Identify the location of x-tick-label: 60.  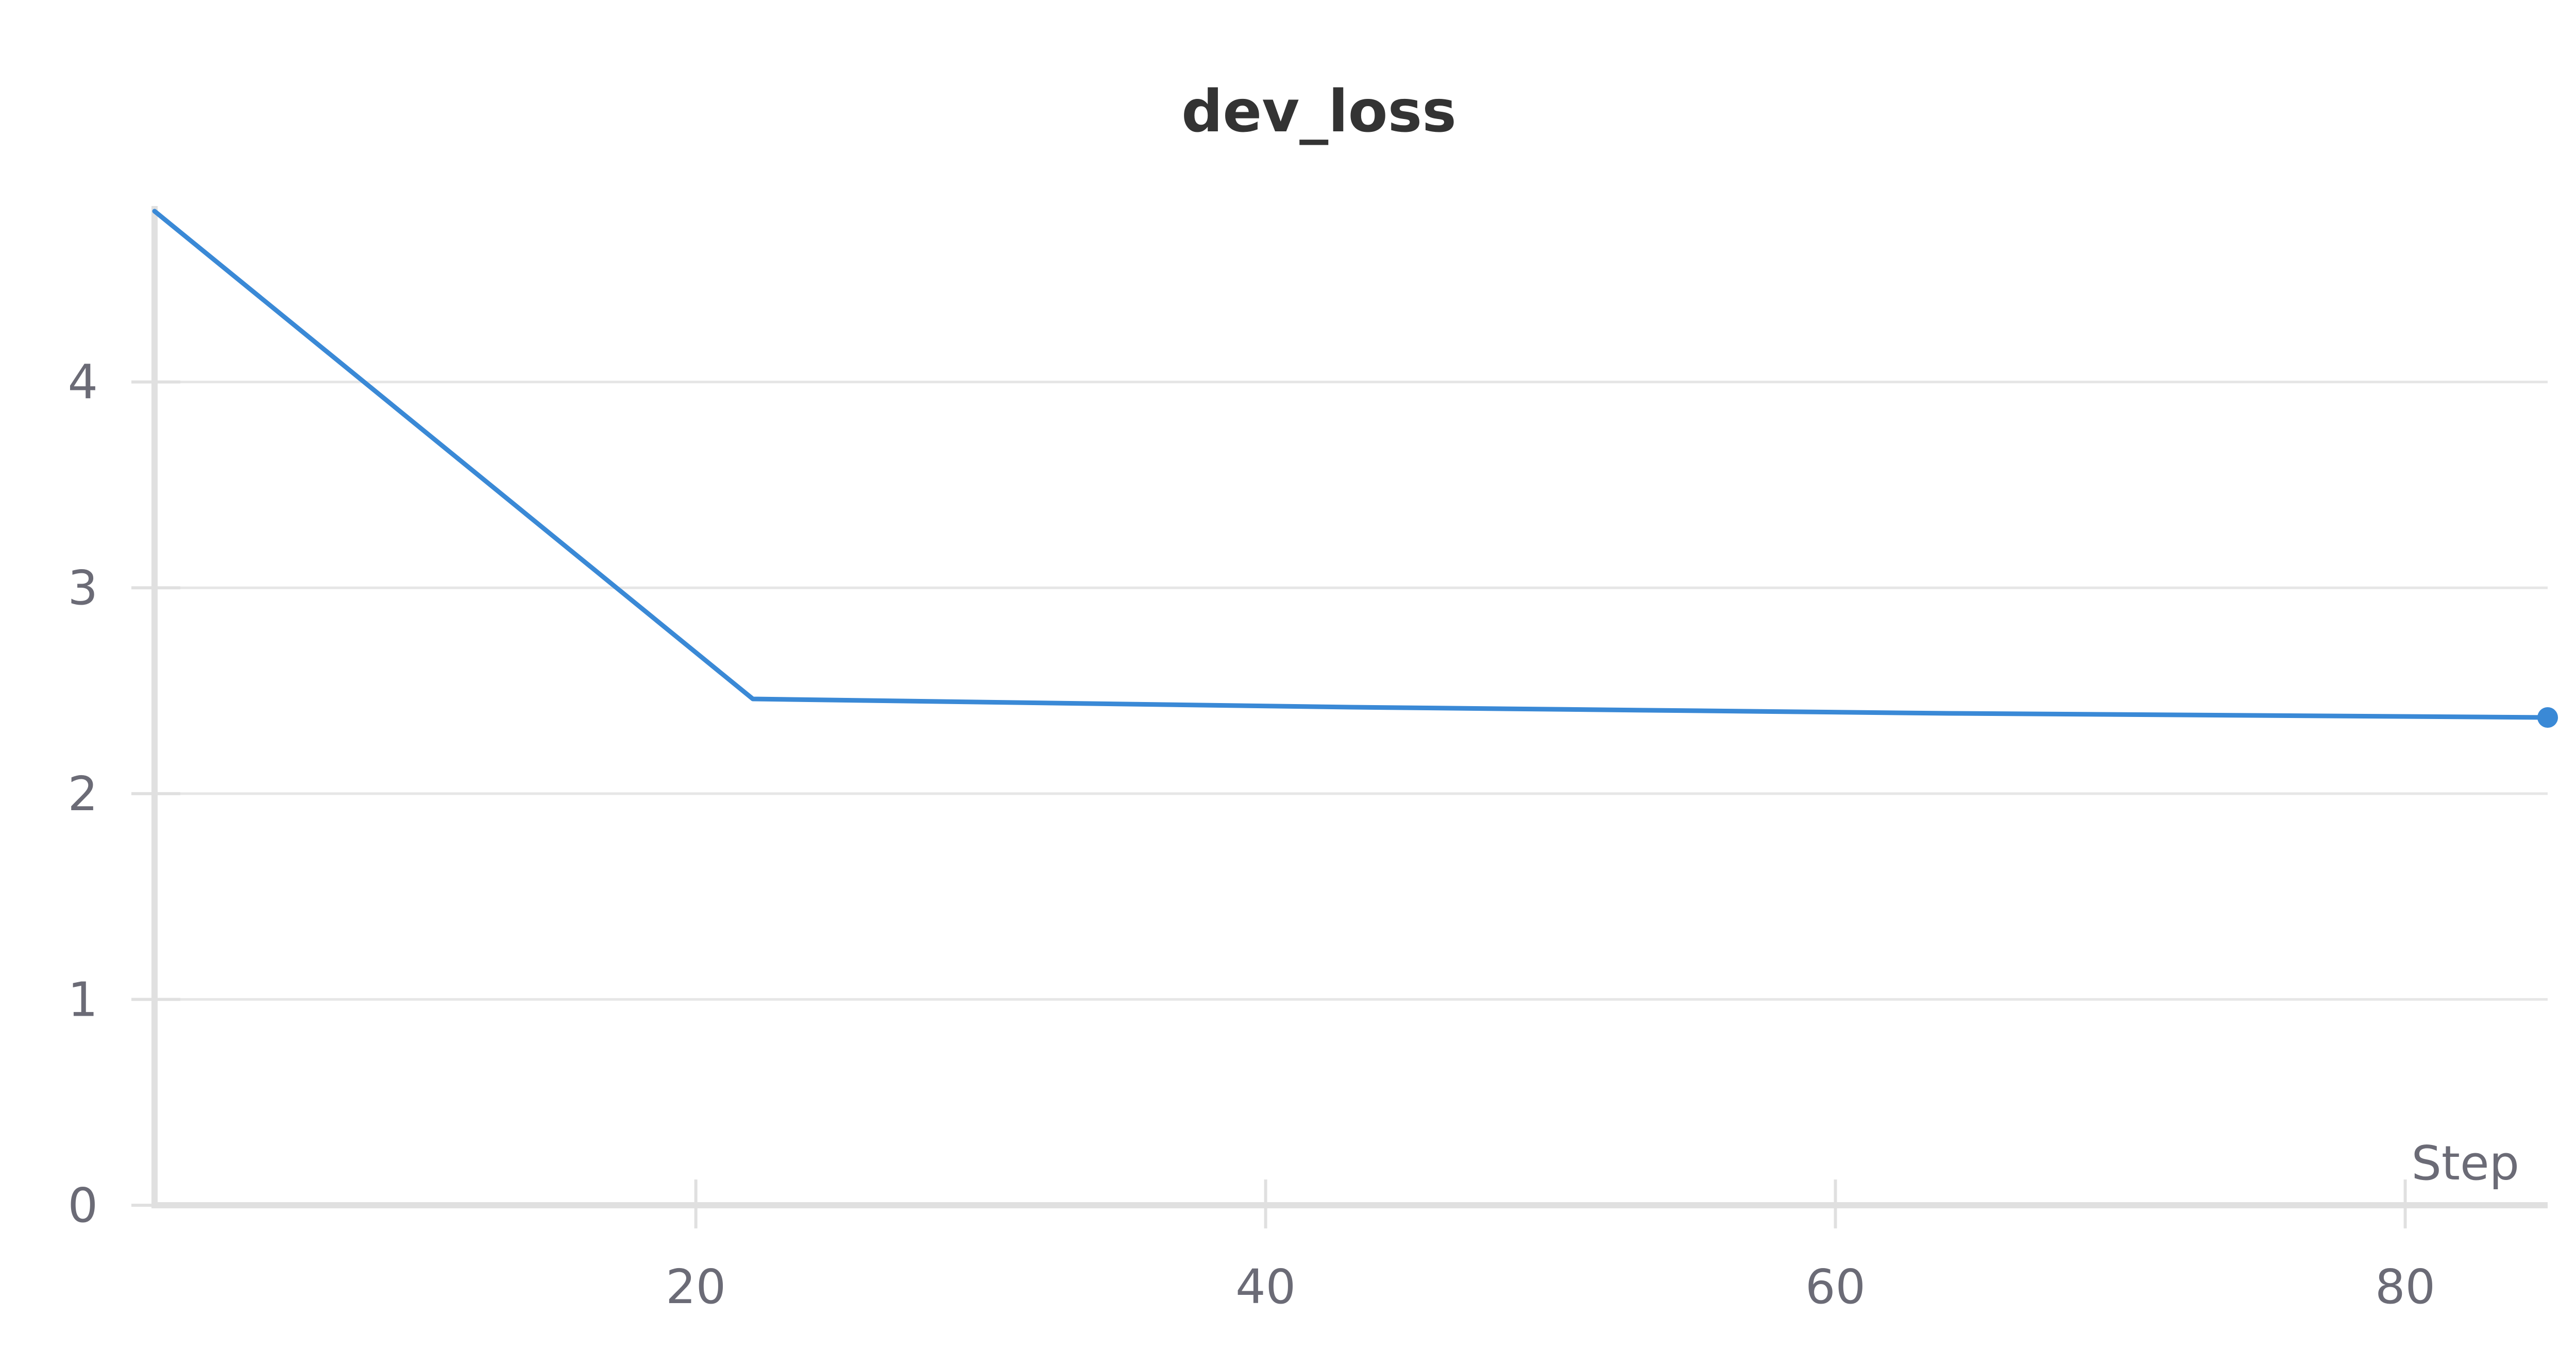
(1835, 1286).